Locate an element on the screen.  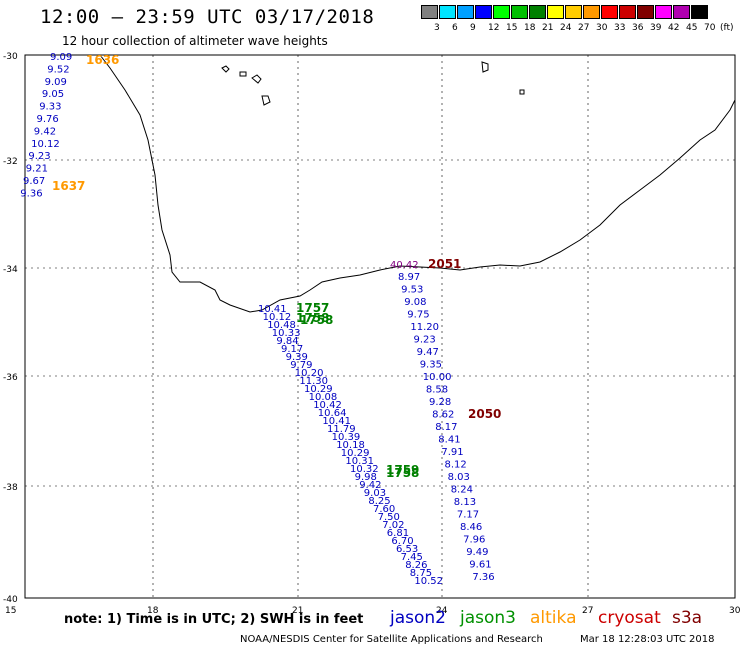
wave-height-value: 9.03 is located at coordinates (375, 493).